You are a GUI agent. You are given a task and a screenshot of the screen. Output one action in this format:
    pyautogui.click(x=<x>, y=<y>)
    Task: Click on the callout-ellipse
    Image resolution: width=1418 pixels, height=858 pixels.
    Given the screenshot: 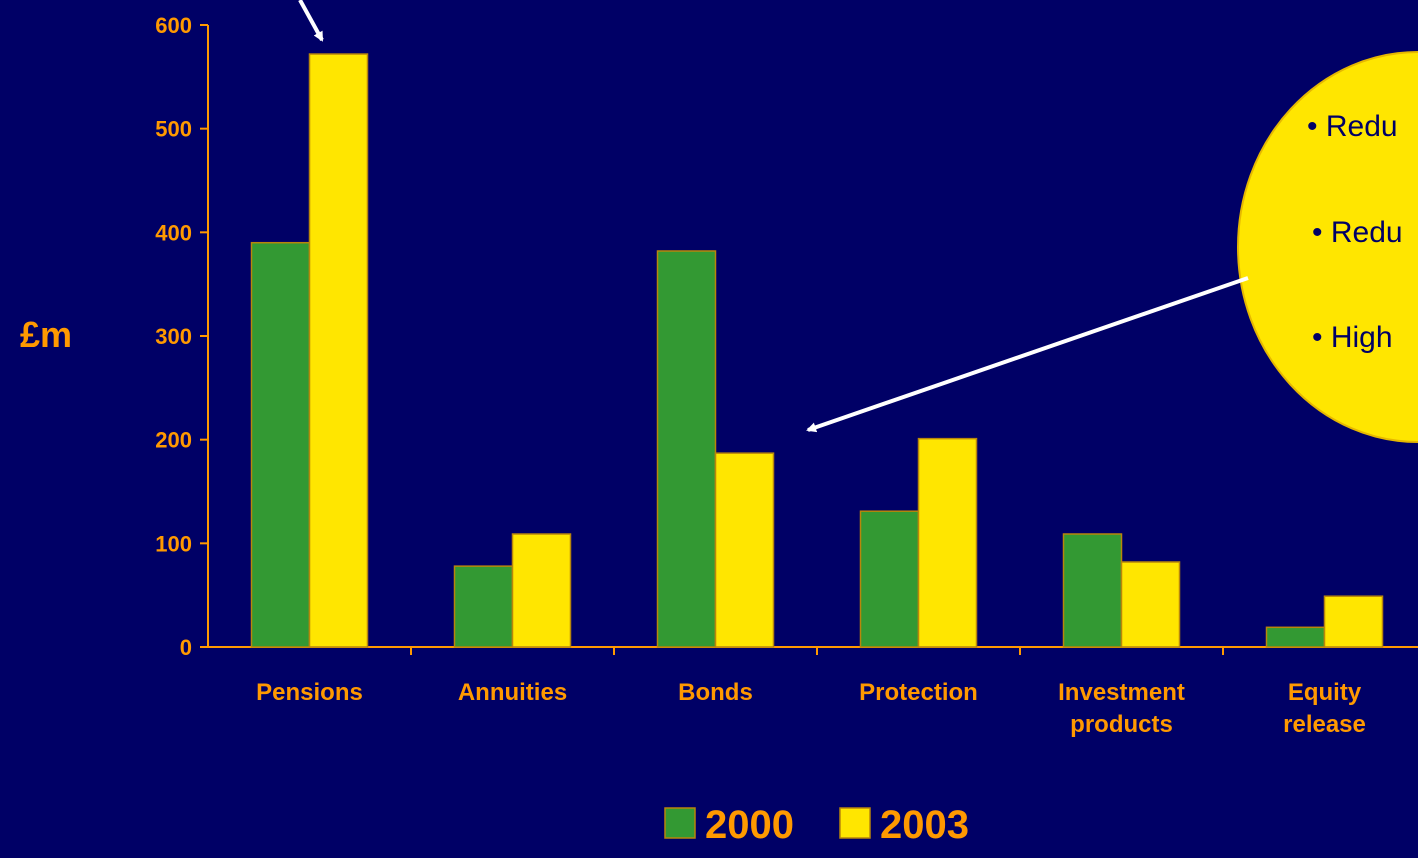 What is the action you would take?
    pyautogui.click(x=1327, y=247)
    